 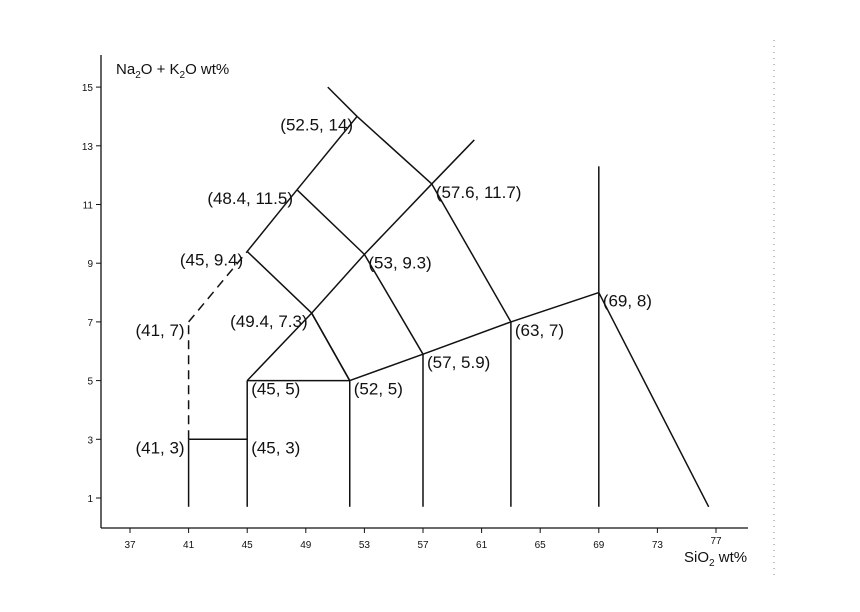 What do you see at coordinates (541, 545) in the screenshot?
I see `x-tick-label: 65` at bounding box center [541, 545].